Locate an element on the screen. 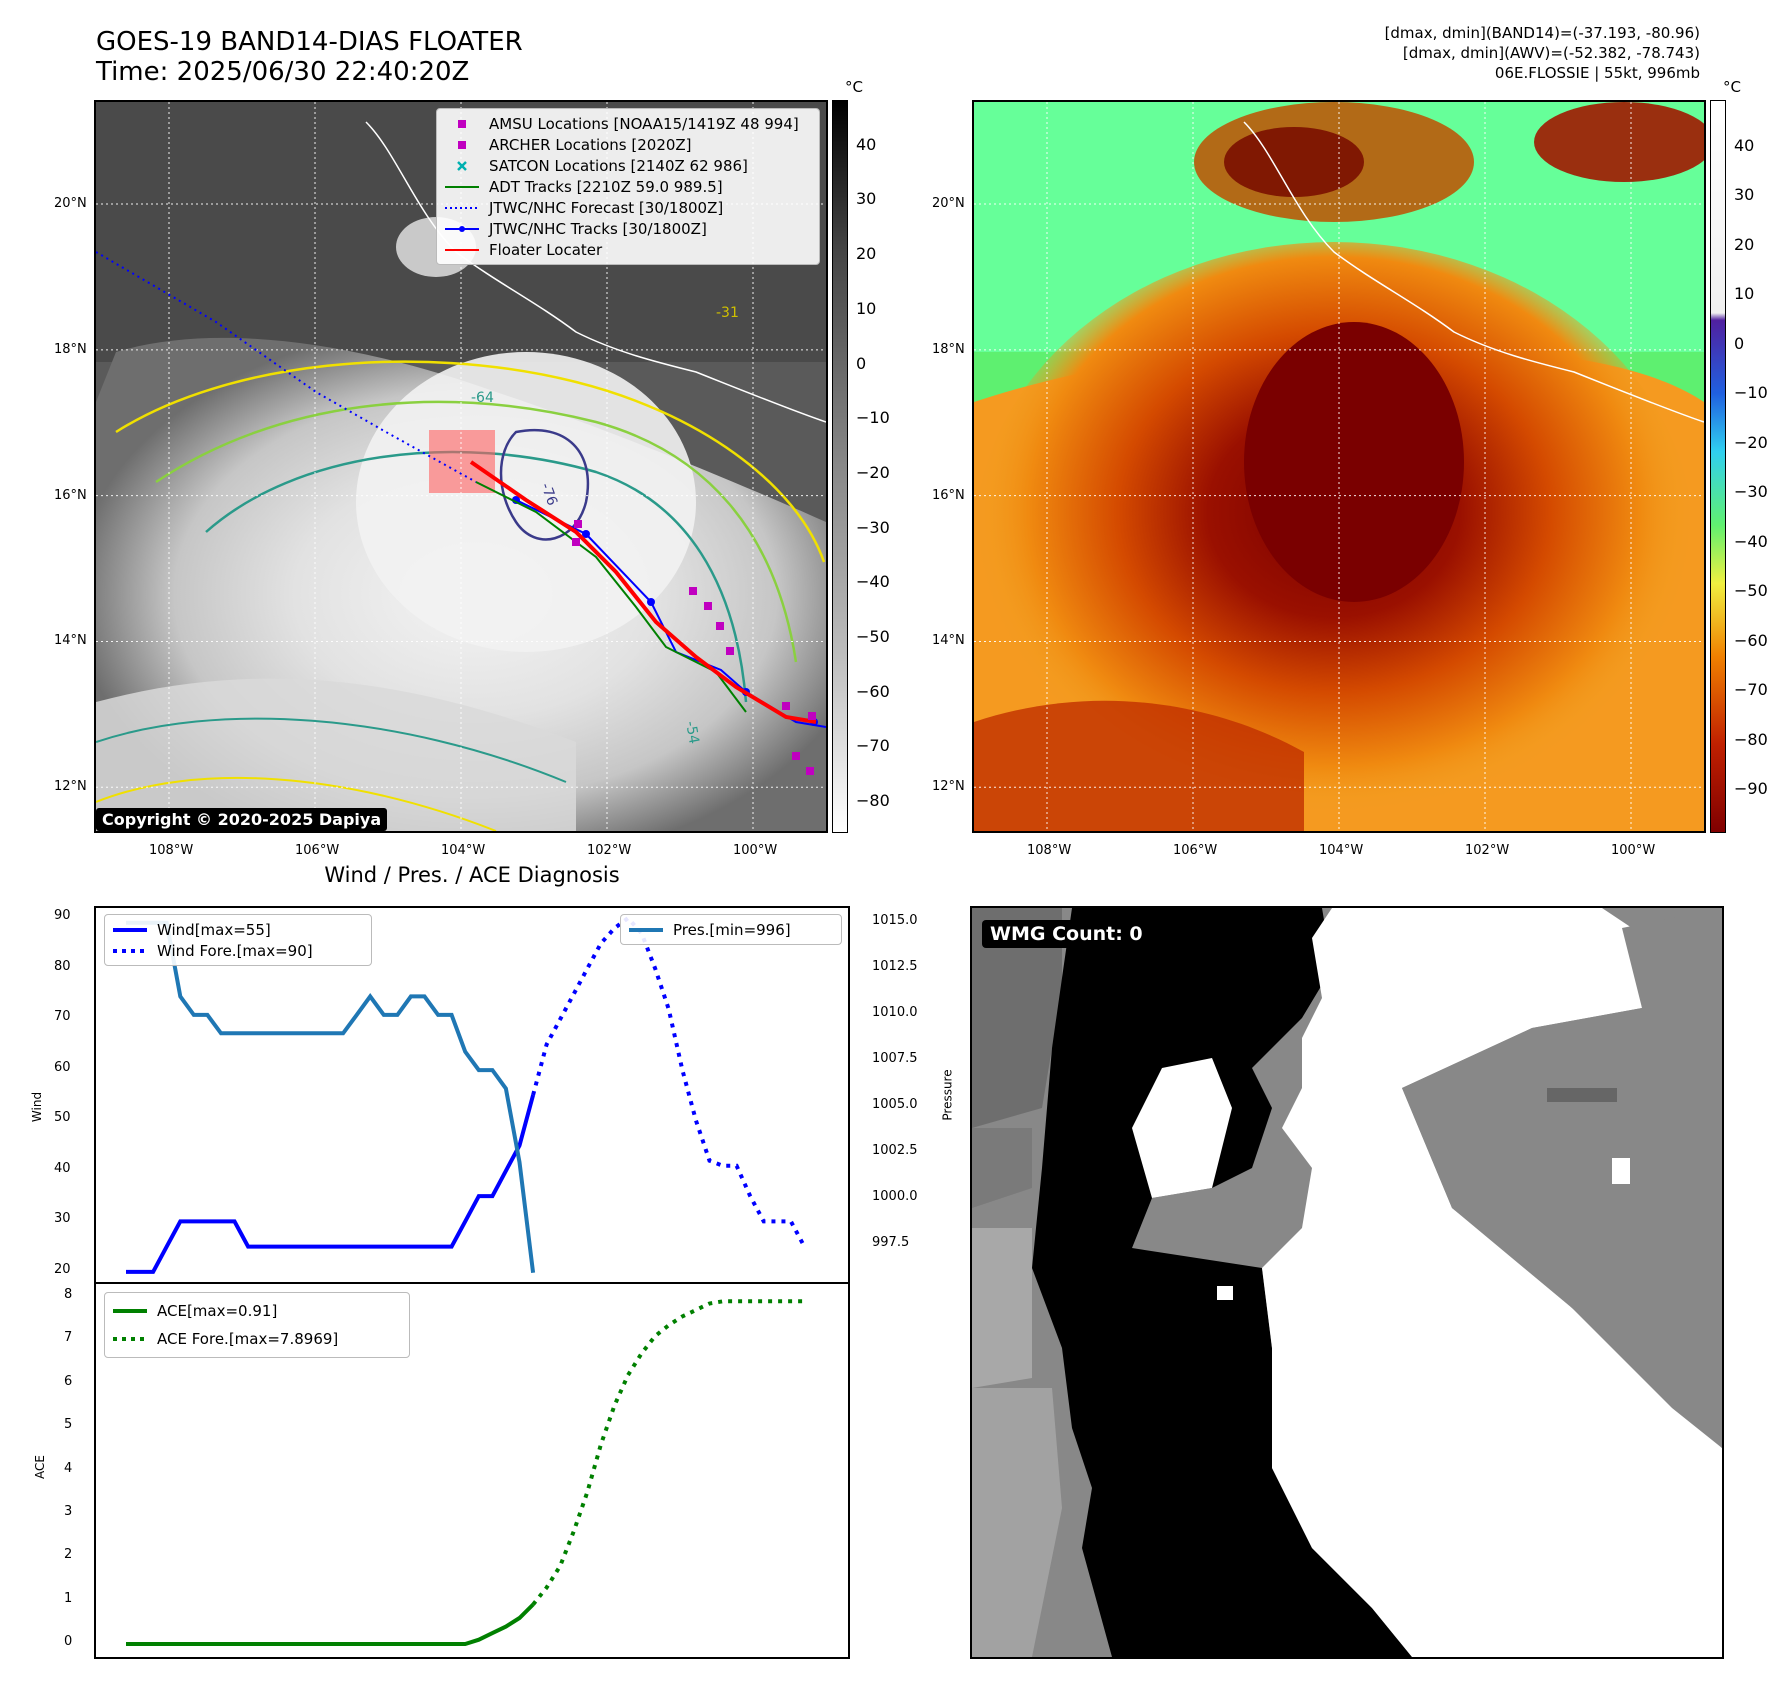 Image resolution: width=1788 pixels, height=1690 pixels. ace-tick-label: 3 is located at coordinates (68, 1511).